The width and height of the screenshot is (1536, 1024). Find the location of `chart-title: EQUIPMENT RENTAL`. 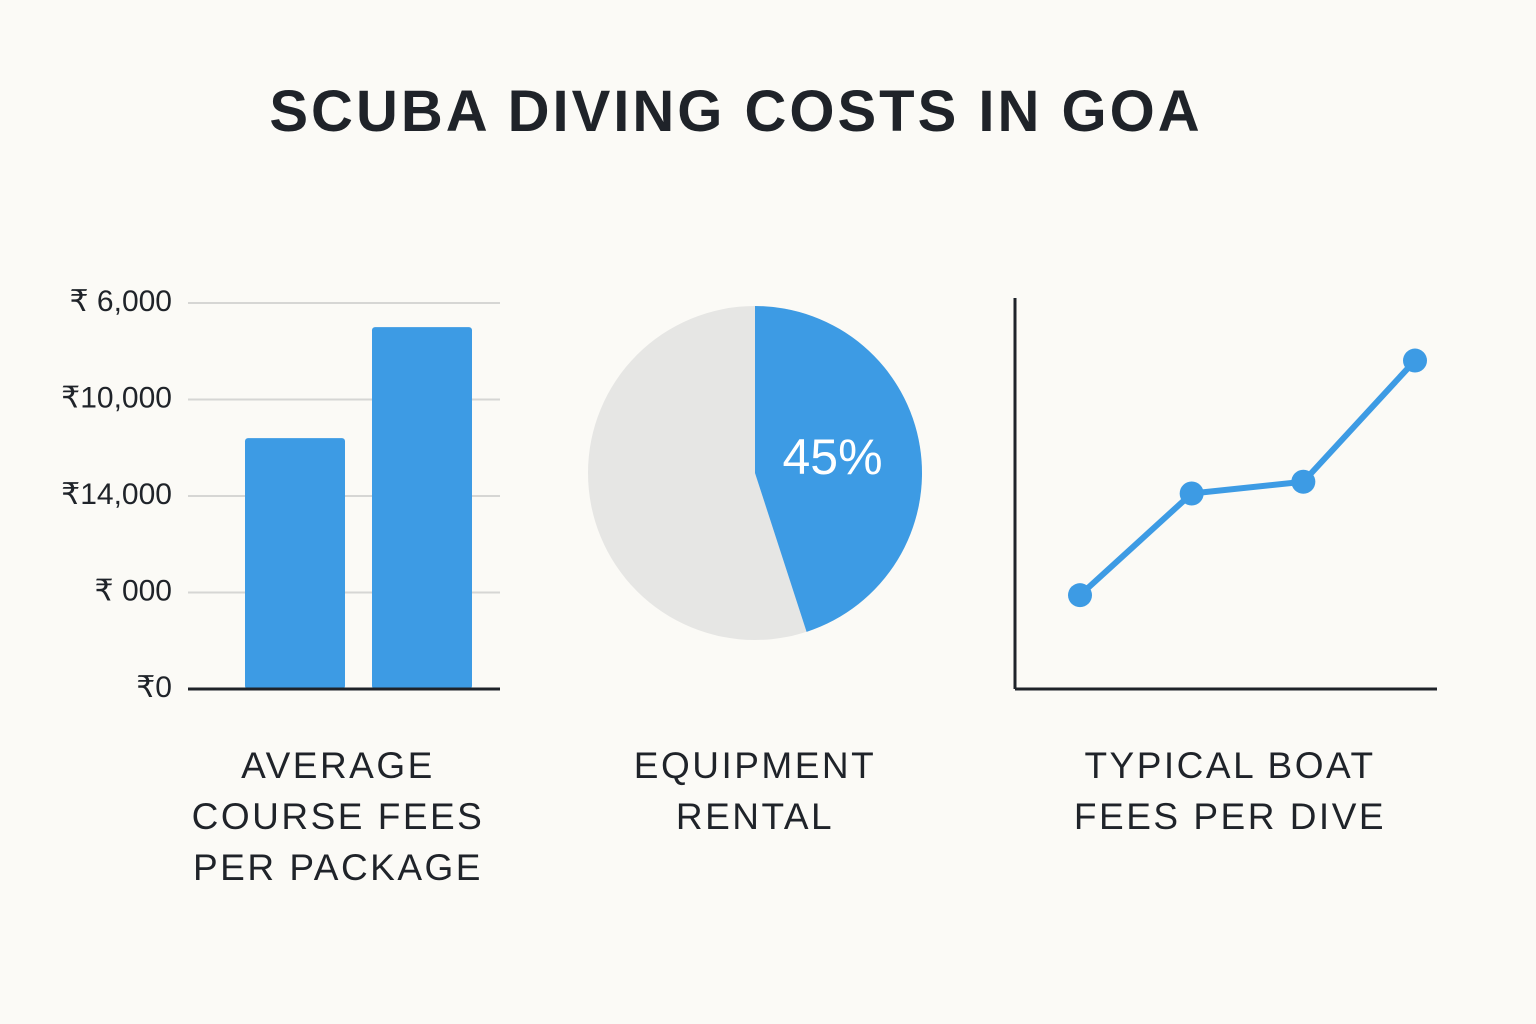

chart-title: EQUIPMENT RENTAL is located at coordinates (755, 791).